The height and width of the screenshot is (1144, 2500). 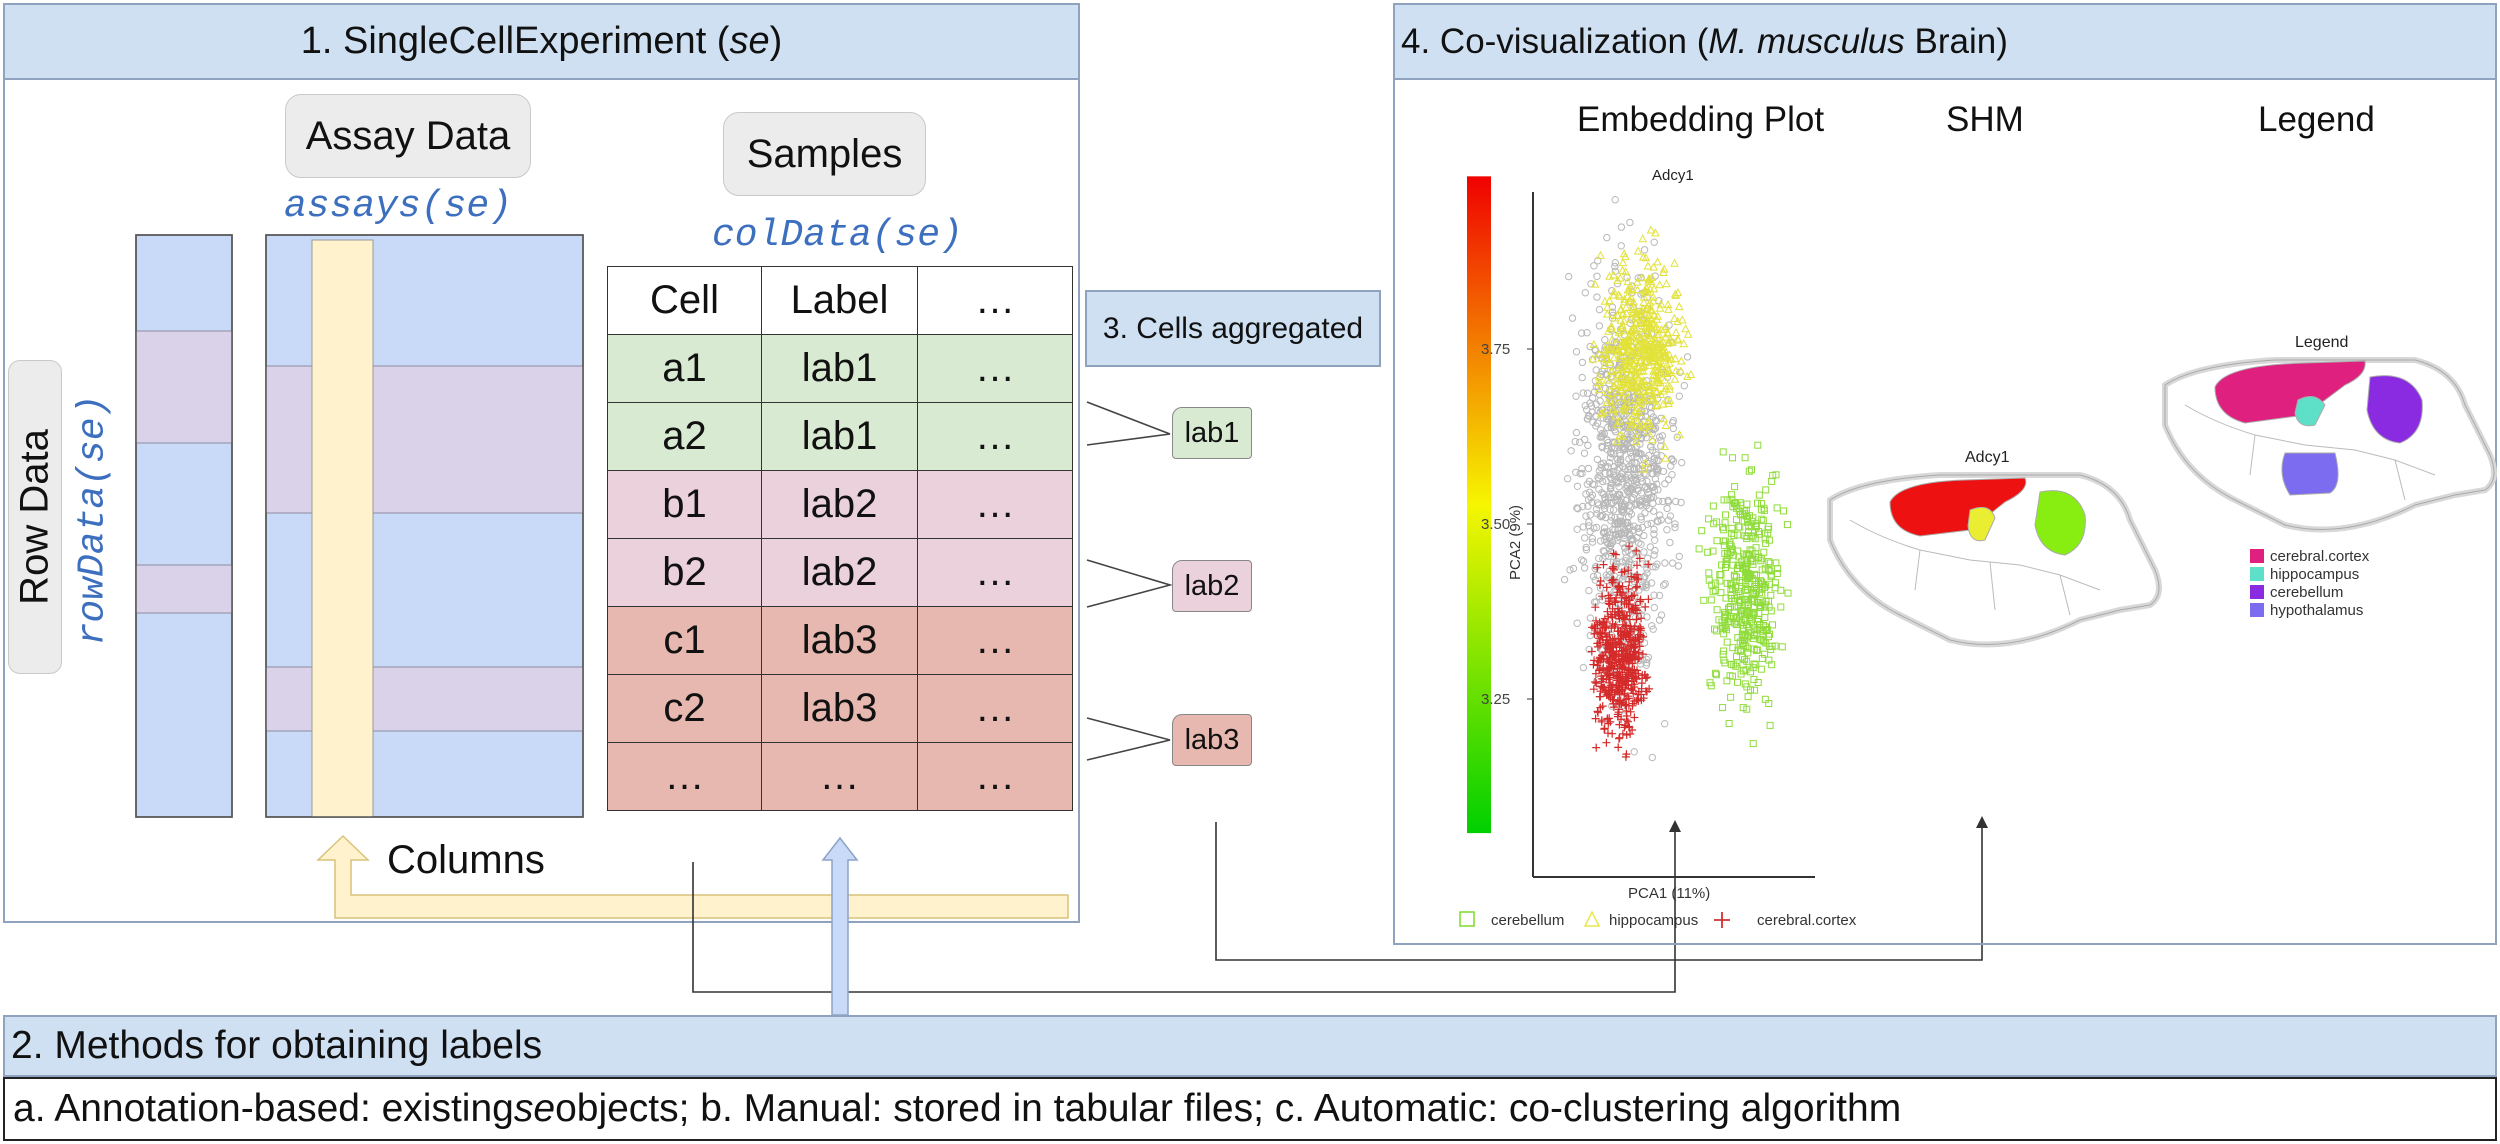 What do you see at coordinates (1987, 457) in the screenshot?
I see `shm-gene-title: Adcy1` at bounding box center [1987, 457].